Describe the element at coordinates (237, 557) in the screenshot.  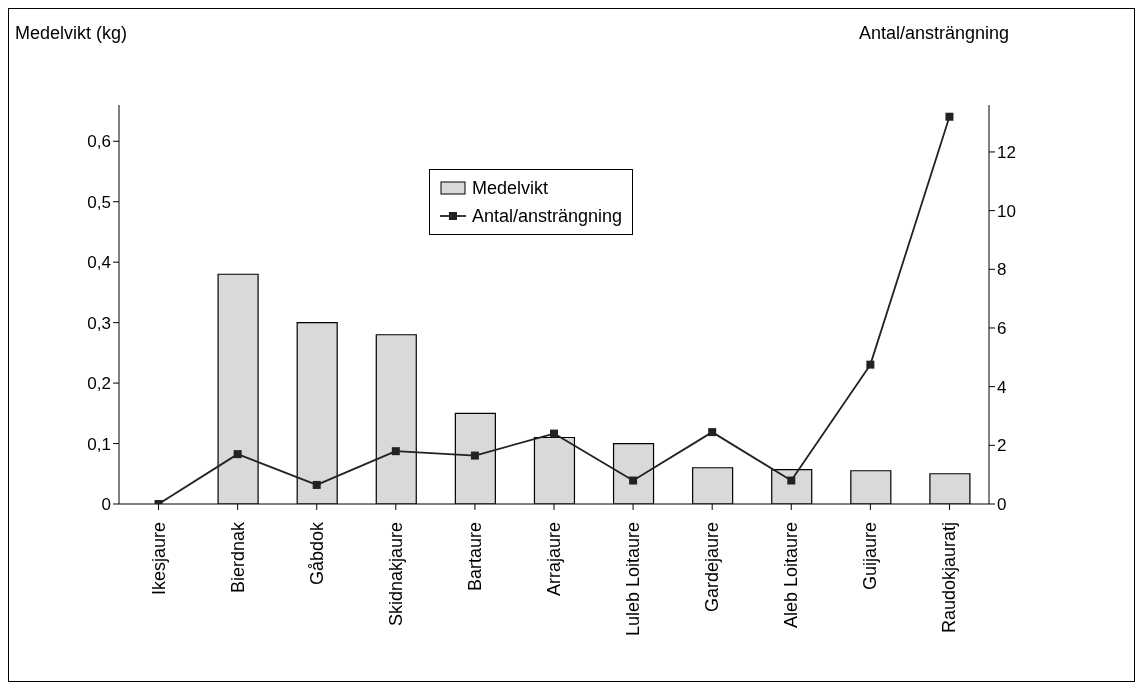
I see `x-tick-label: Bierdnak` at that location.